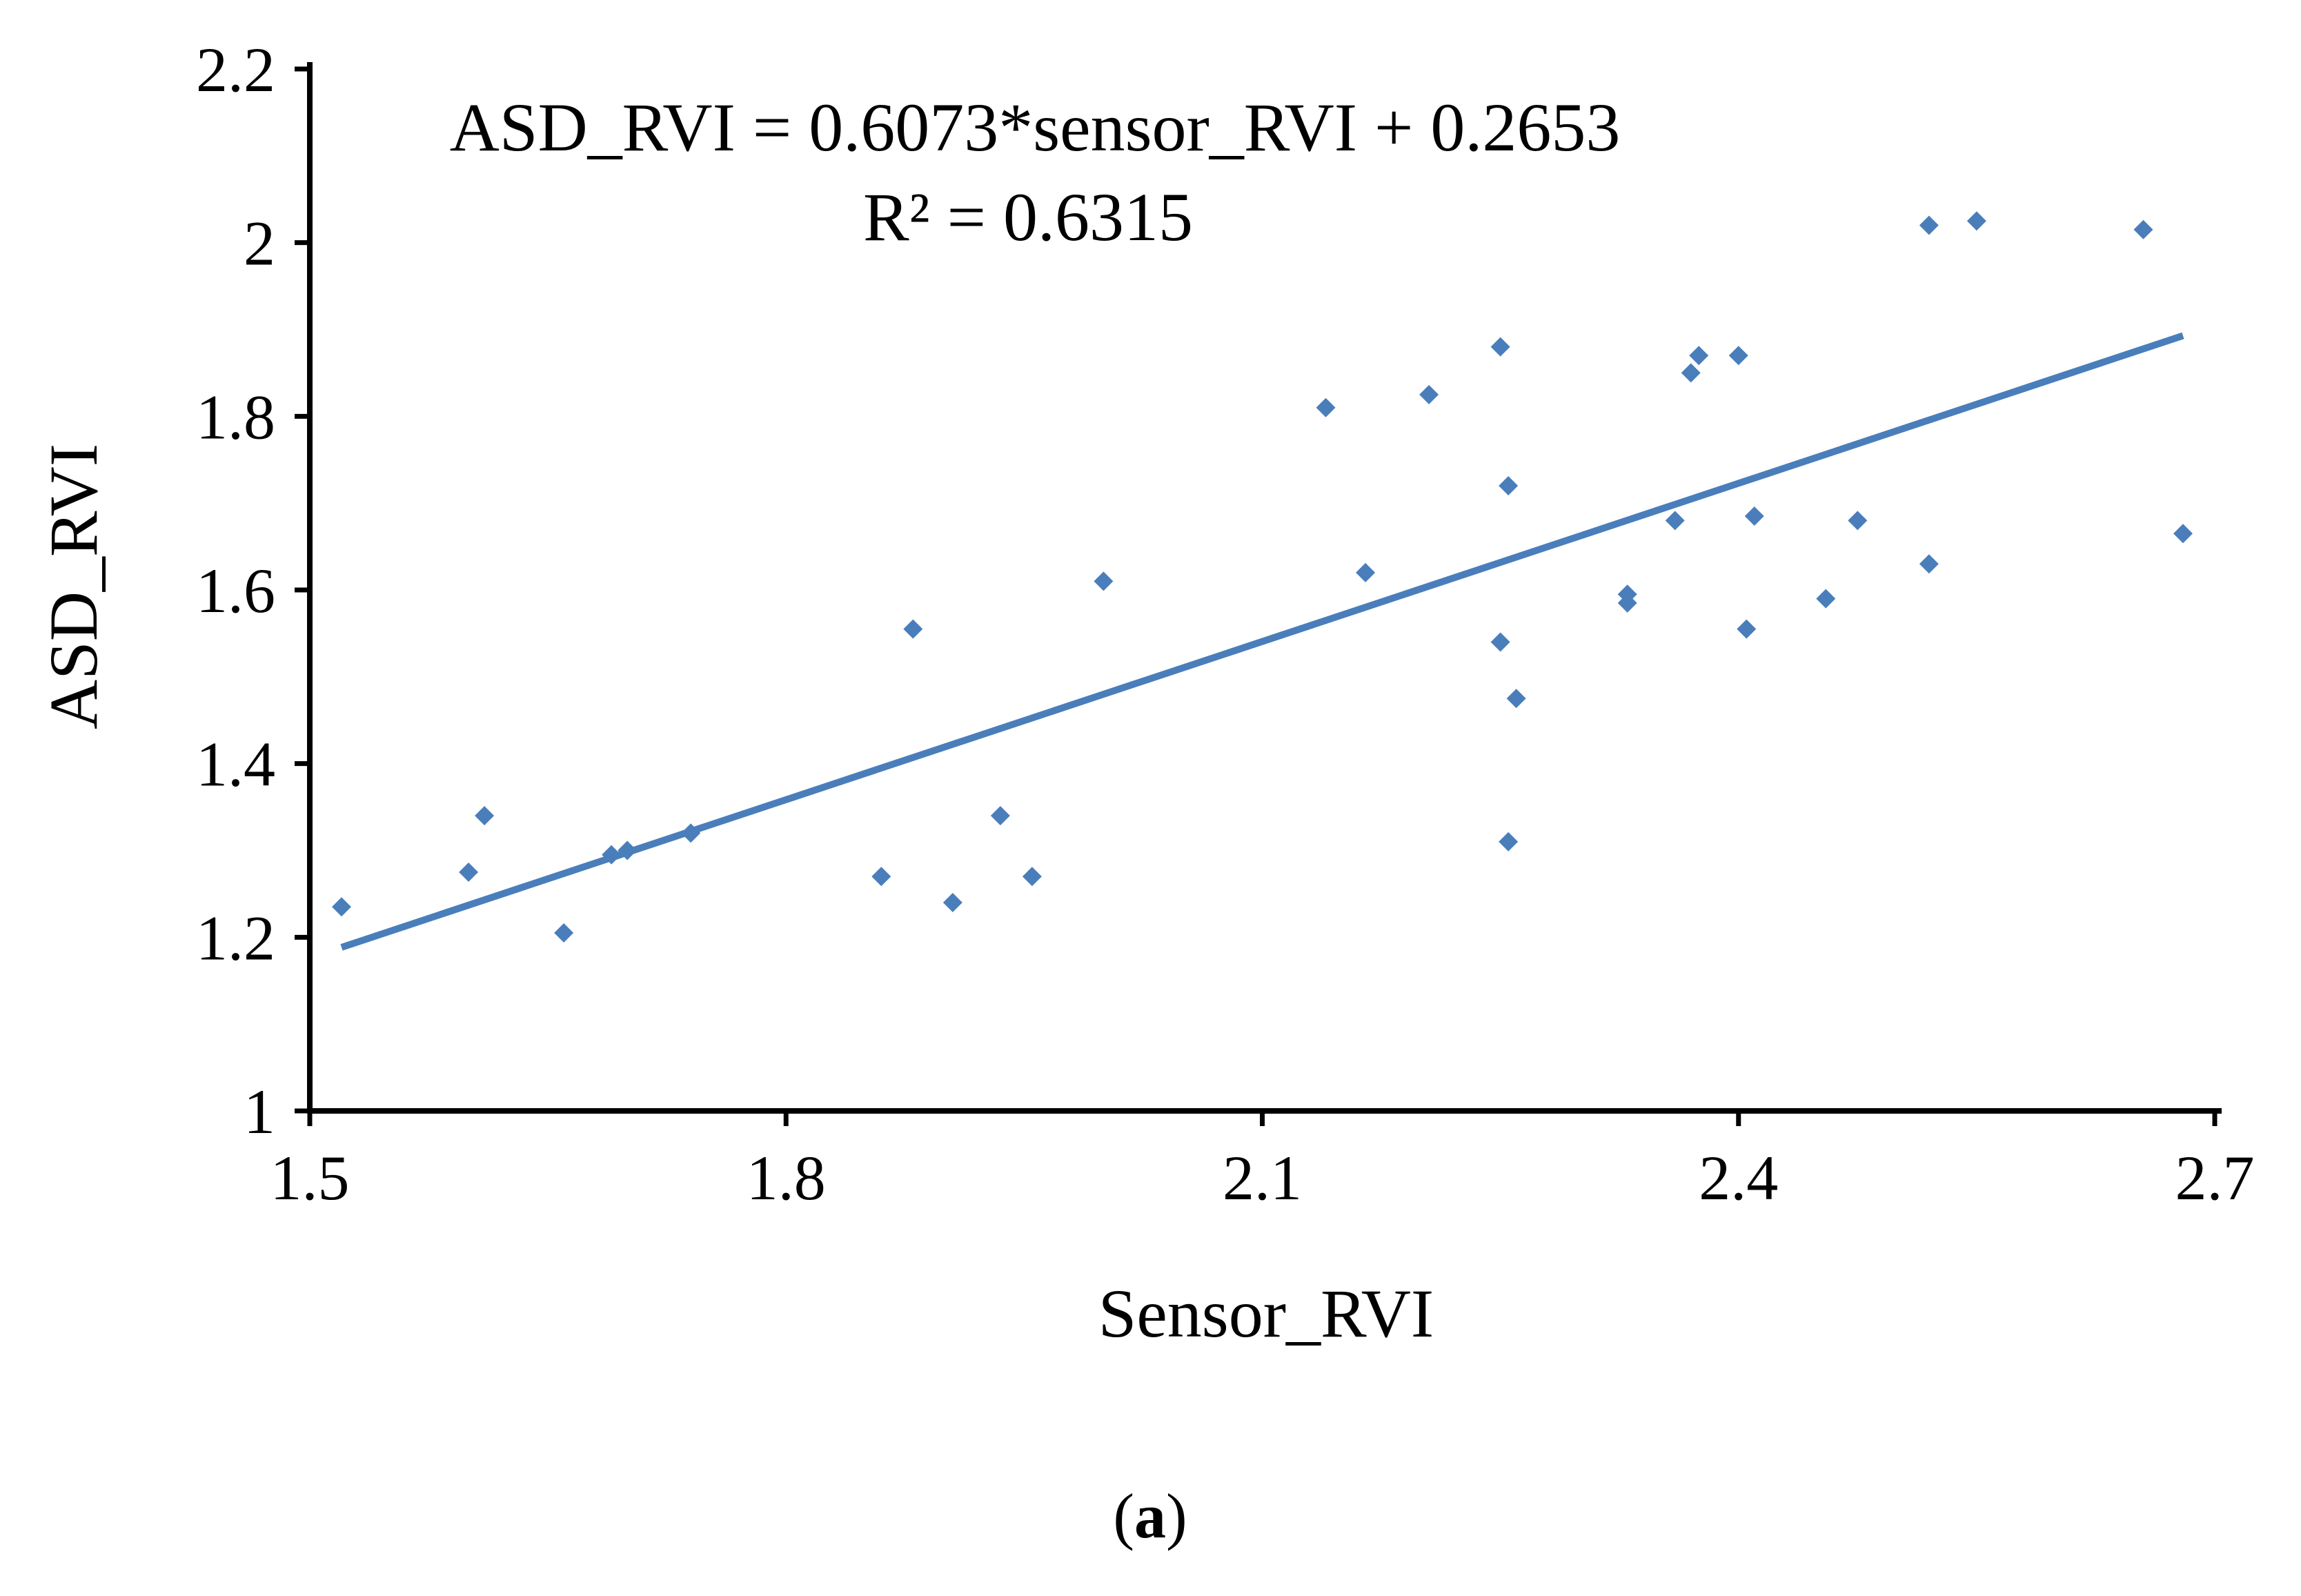 Image resolution: width=2301 pixels, height=1596 pixels. Describe the element at coordinates (310, 1178) in the screenshot. I see `x-tick-label: 1.5` at that location.